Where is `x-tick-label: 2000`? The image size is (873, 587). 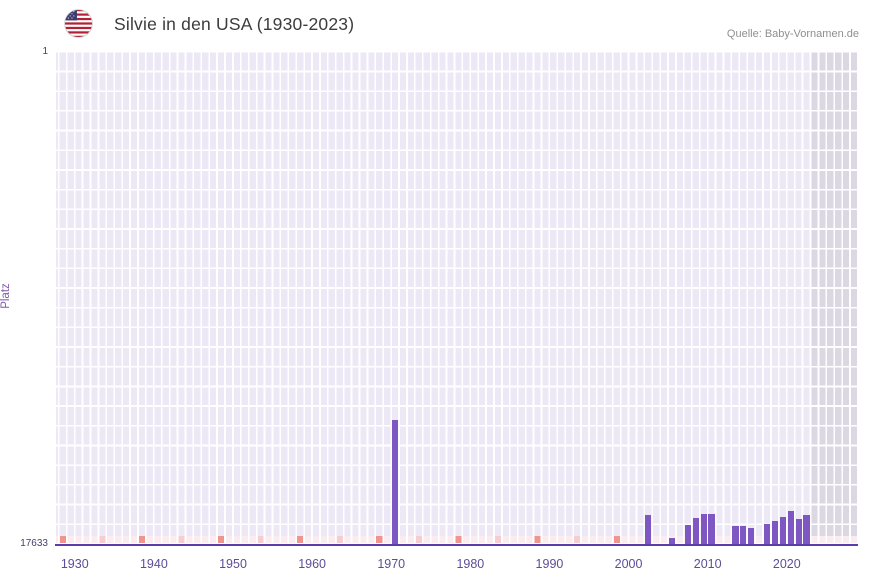
x-tick-label: 2000 is located at coordinates (628, 564).